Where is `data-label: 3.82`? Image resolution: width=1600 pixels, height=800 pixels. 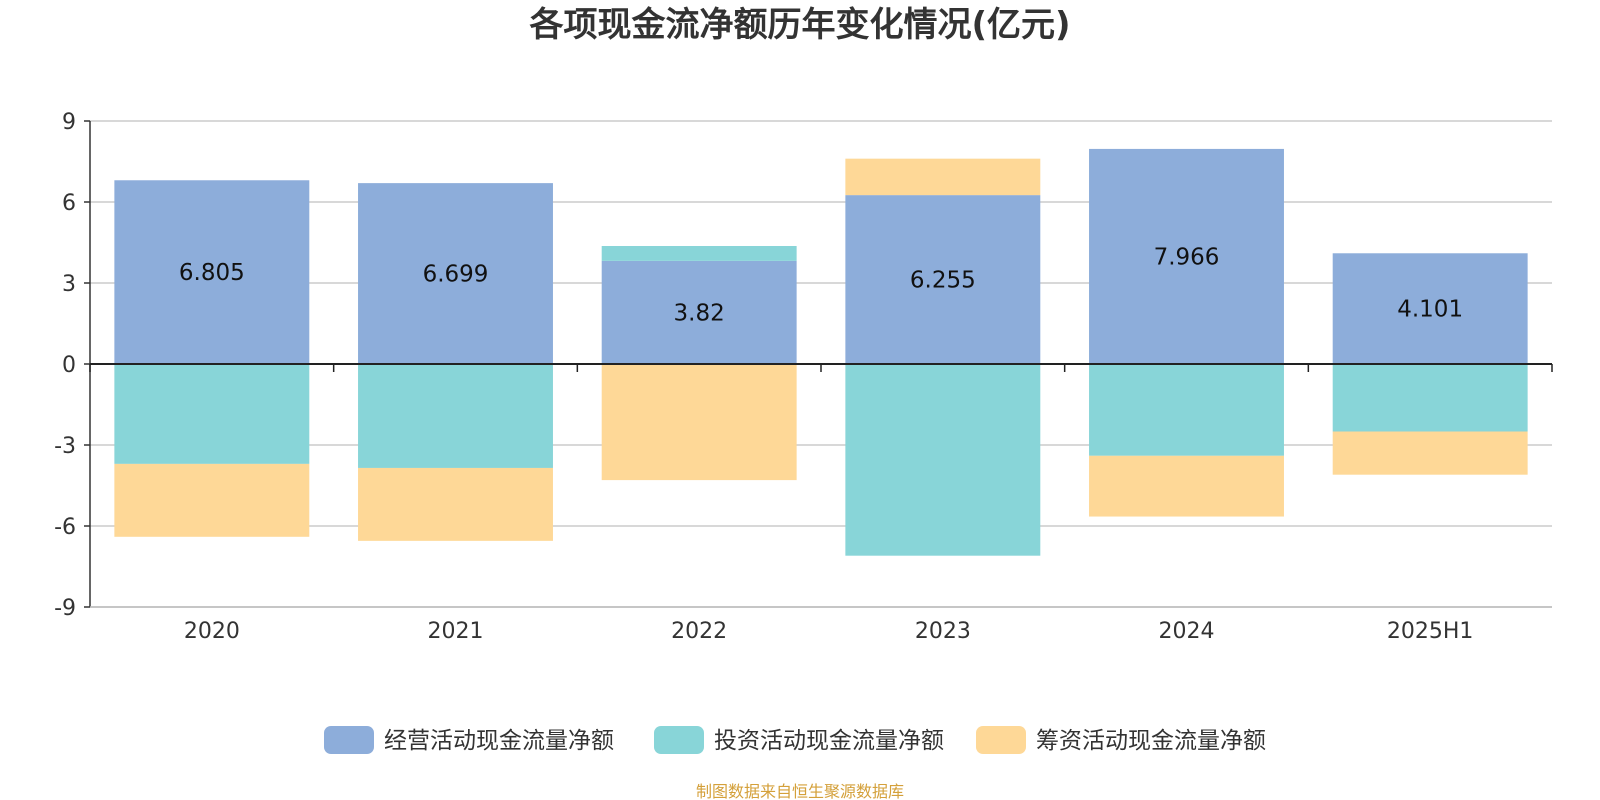 data-label: 3.82 is located at coordinates (699, 313).